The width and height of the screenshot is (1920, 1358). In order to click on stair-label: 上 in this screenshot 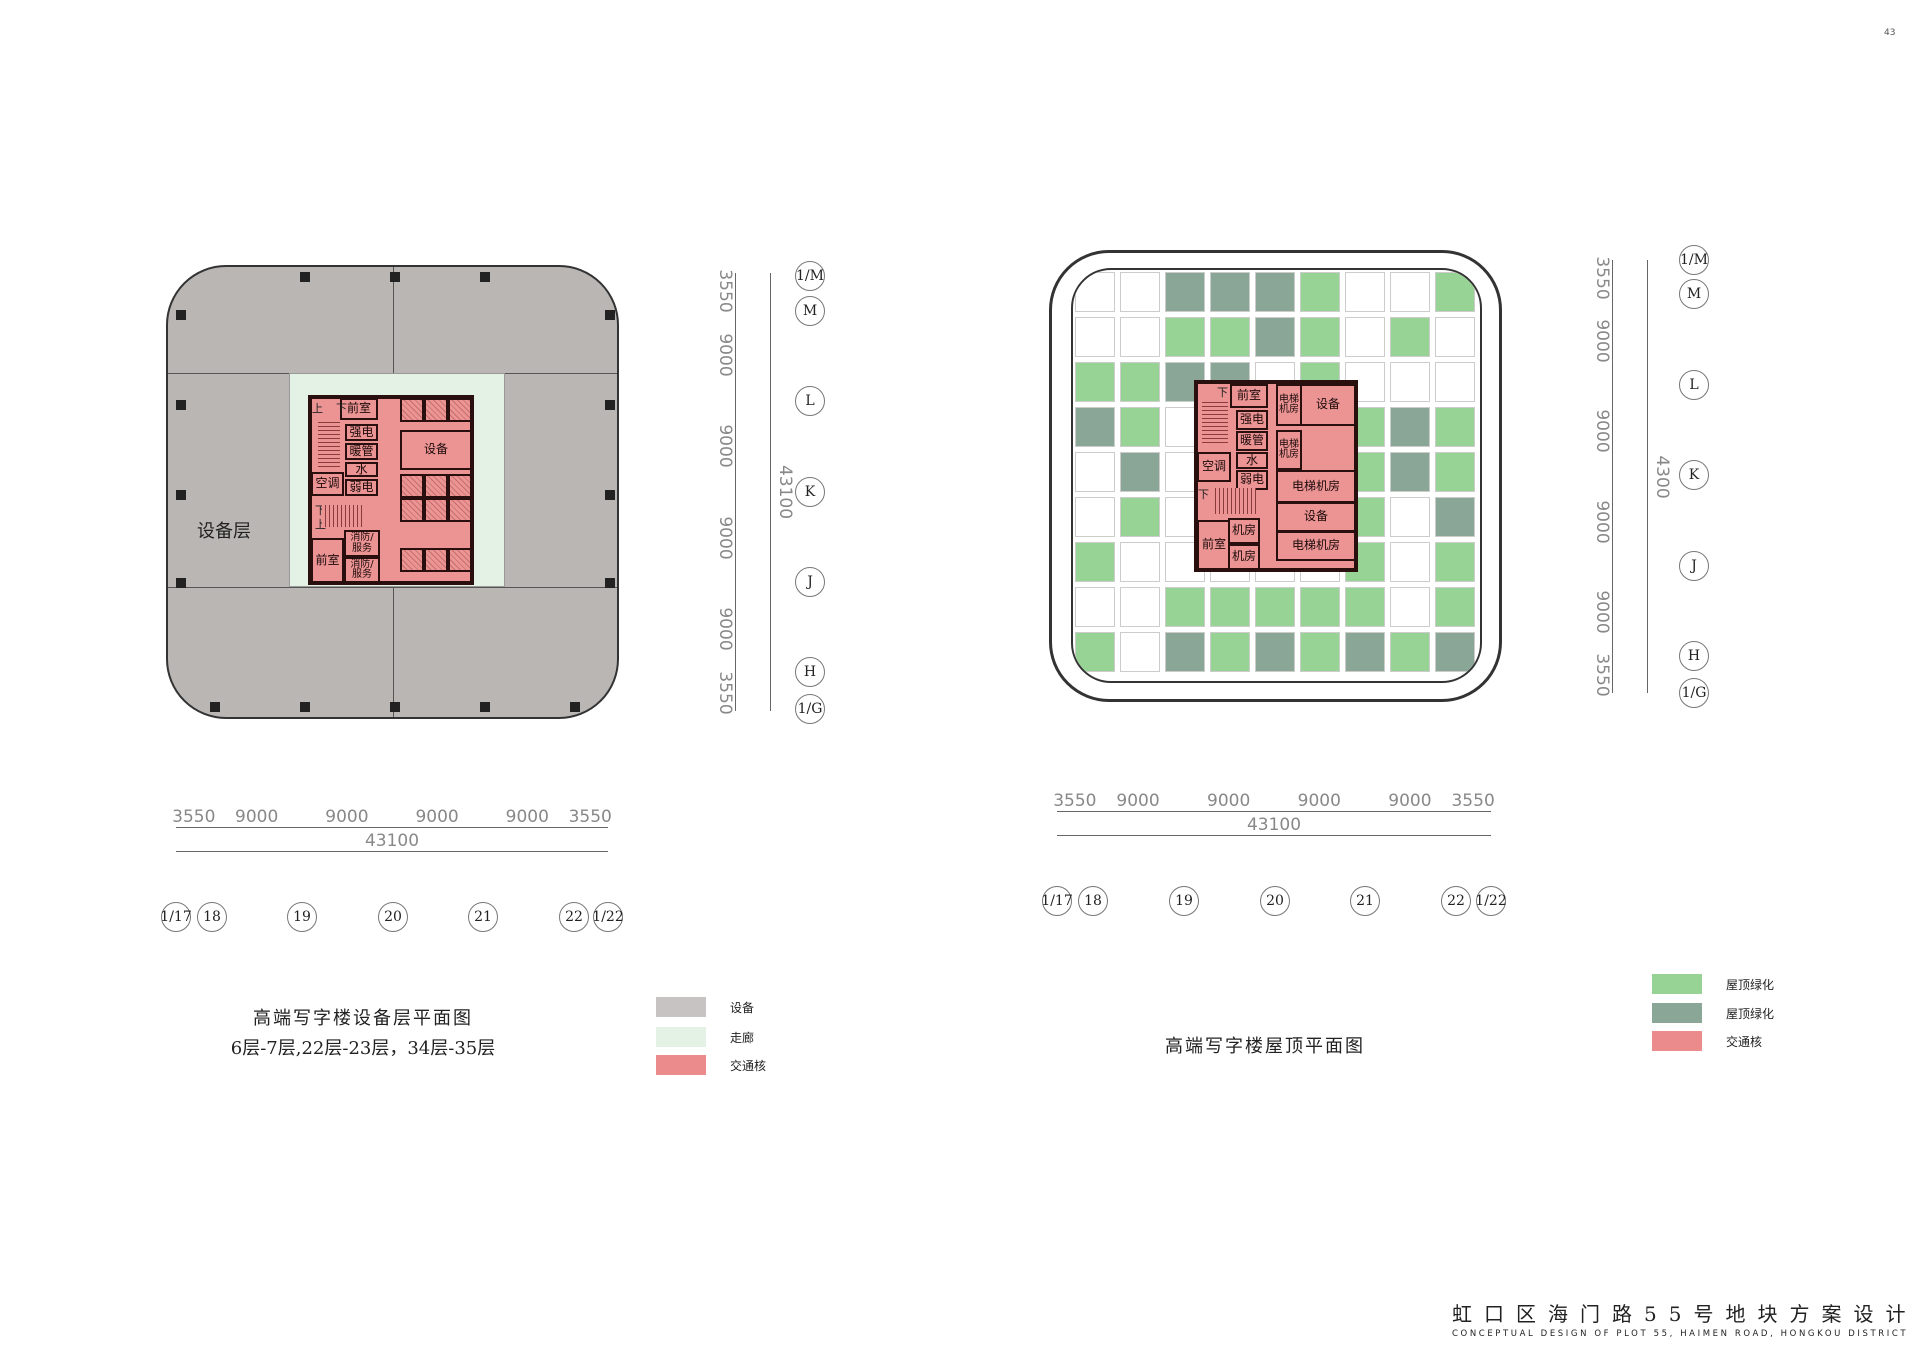, I will do `click(317, 408)`.